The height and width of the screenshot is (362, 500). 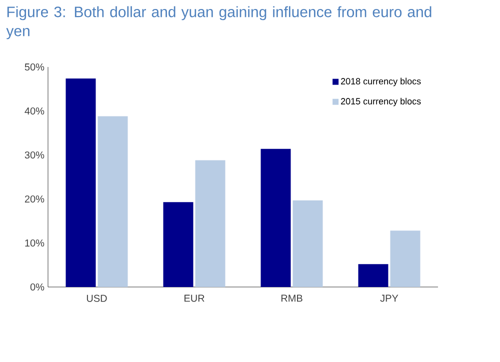 I want to click on legend-label: 2015 currency blocs, so click(x=381, y=102).